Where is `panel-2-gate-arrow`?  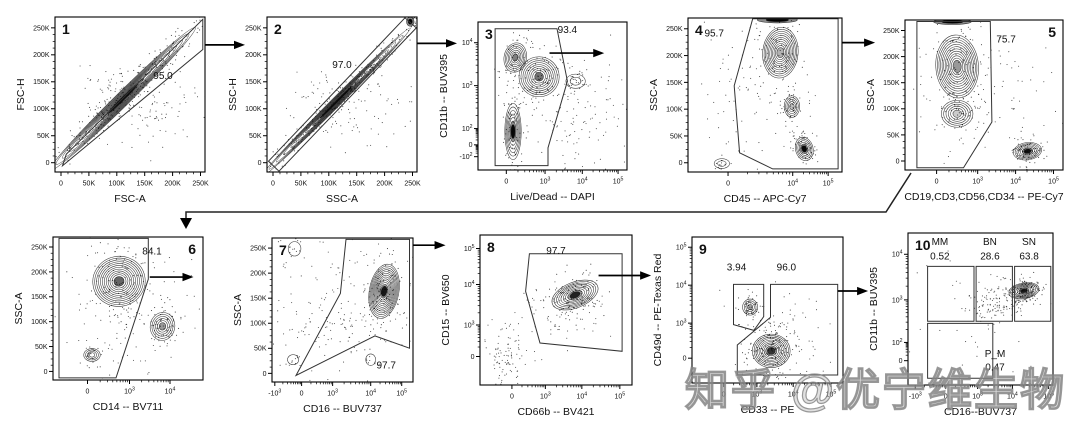
panel-2-gate-arrow is located at coordinates (437, 43).